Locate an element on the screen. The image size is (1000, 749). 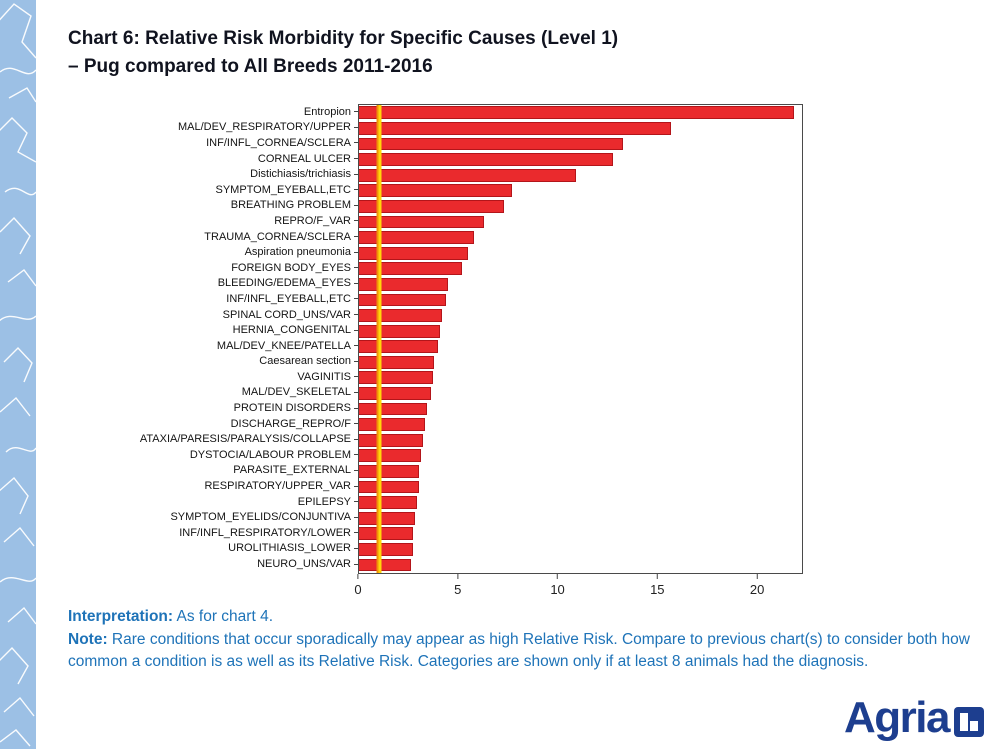
agria-logo-icon is located at coordinates (969, 722).